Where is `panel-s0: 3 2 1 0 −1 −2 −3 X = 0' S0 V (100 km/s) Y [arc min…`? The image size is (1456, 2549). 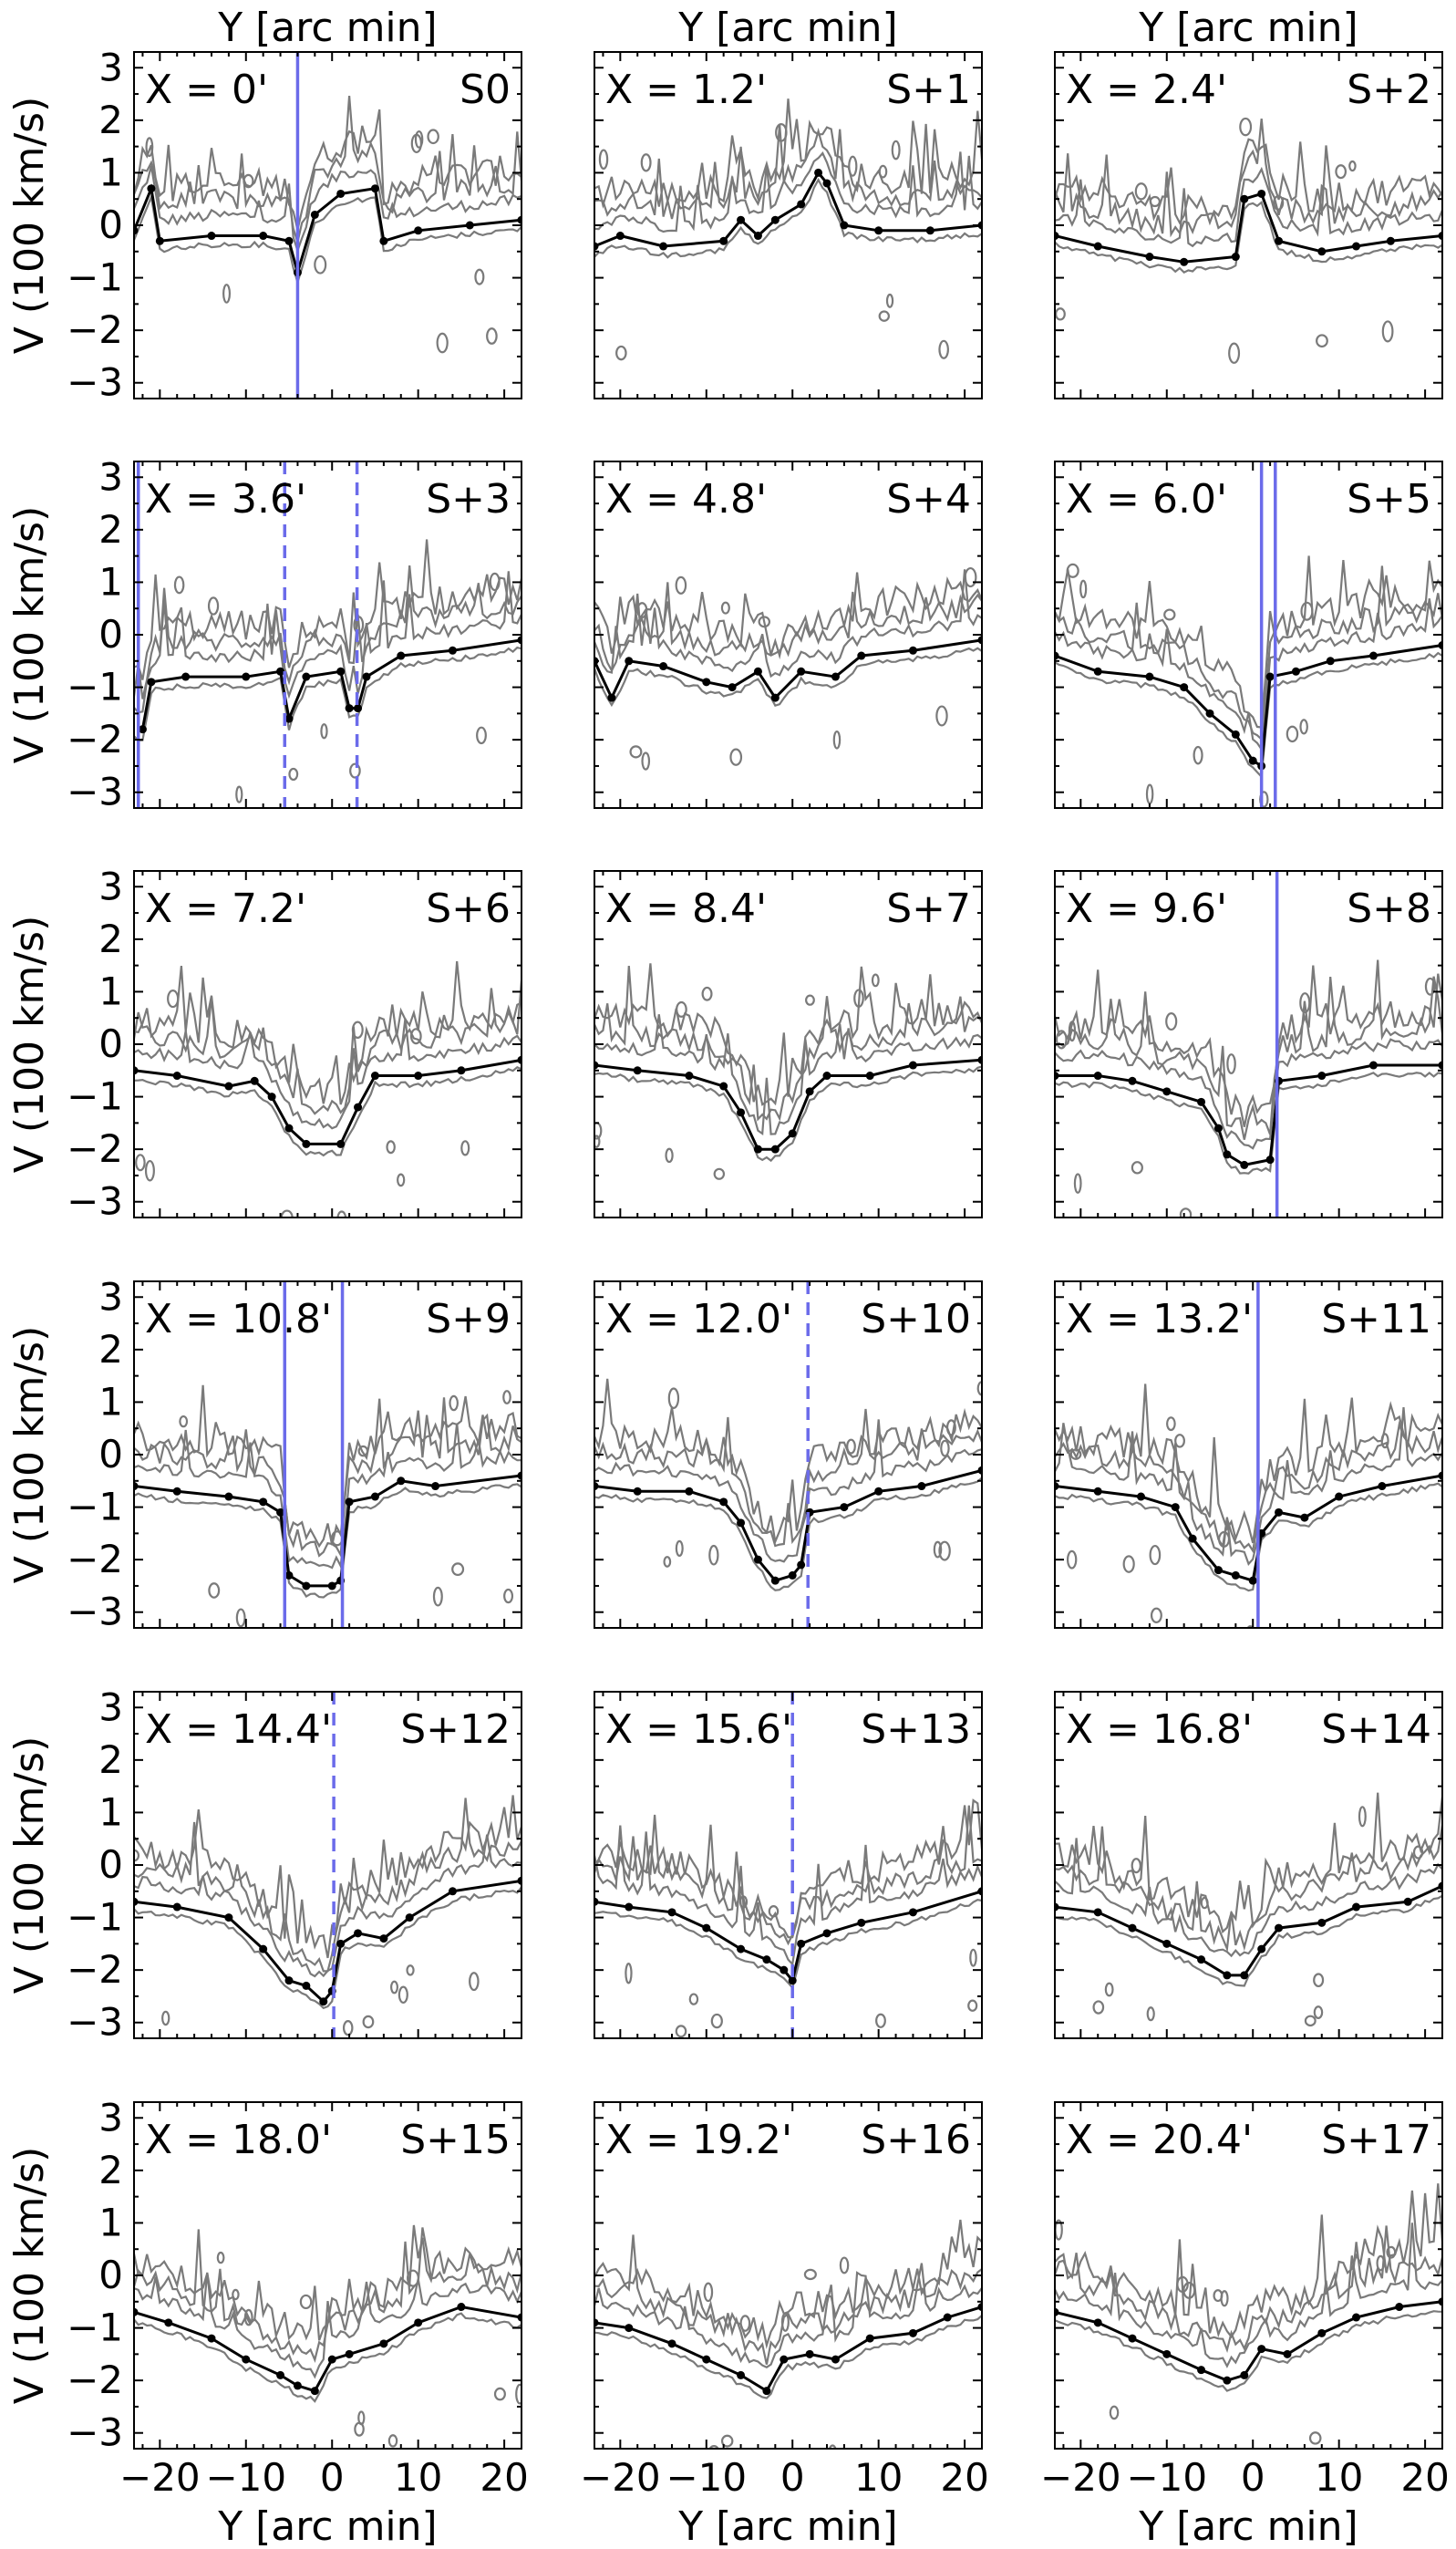 panel-s0: 3 2 1 0 −1 −2 −3 X = 0' S0 V (100 km/s) Y [arc min… is located at coordinates (264, 205).